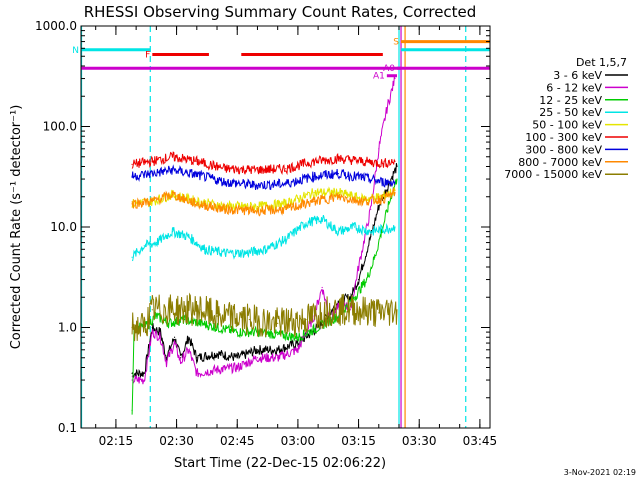  What do you see at coordinates (419, 441) in the screenshot?
I see `x-tick-label: 03:30` at bounding box center [419, 441].